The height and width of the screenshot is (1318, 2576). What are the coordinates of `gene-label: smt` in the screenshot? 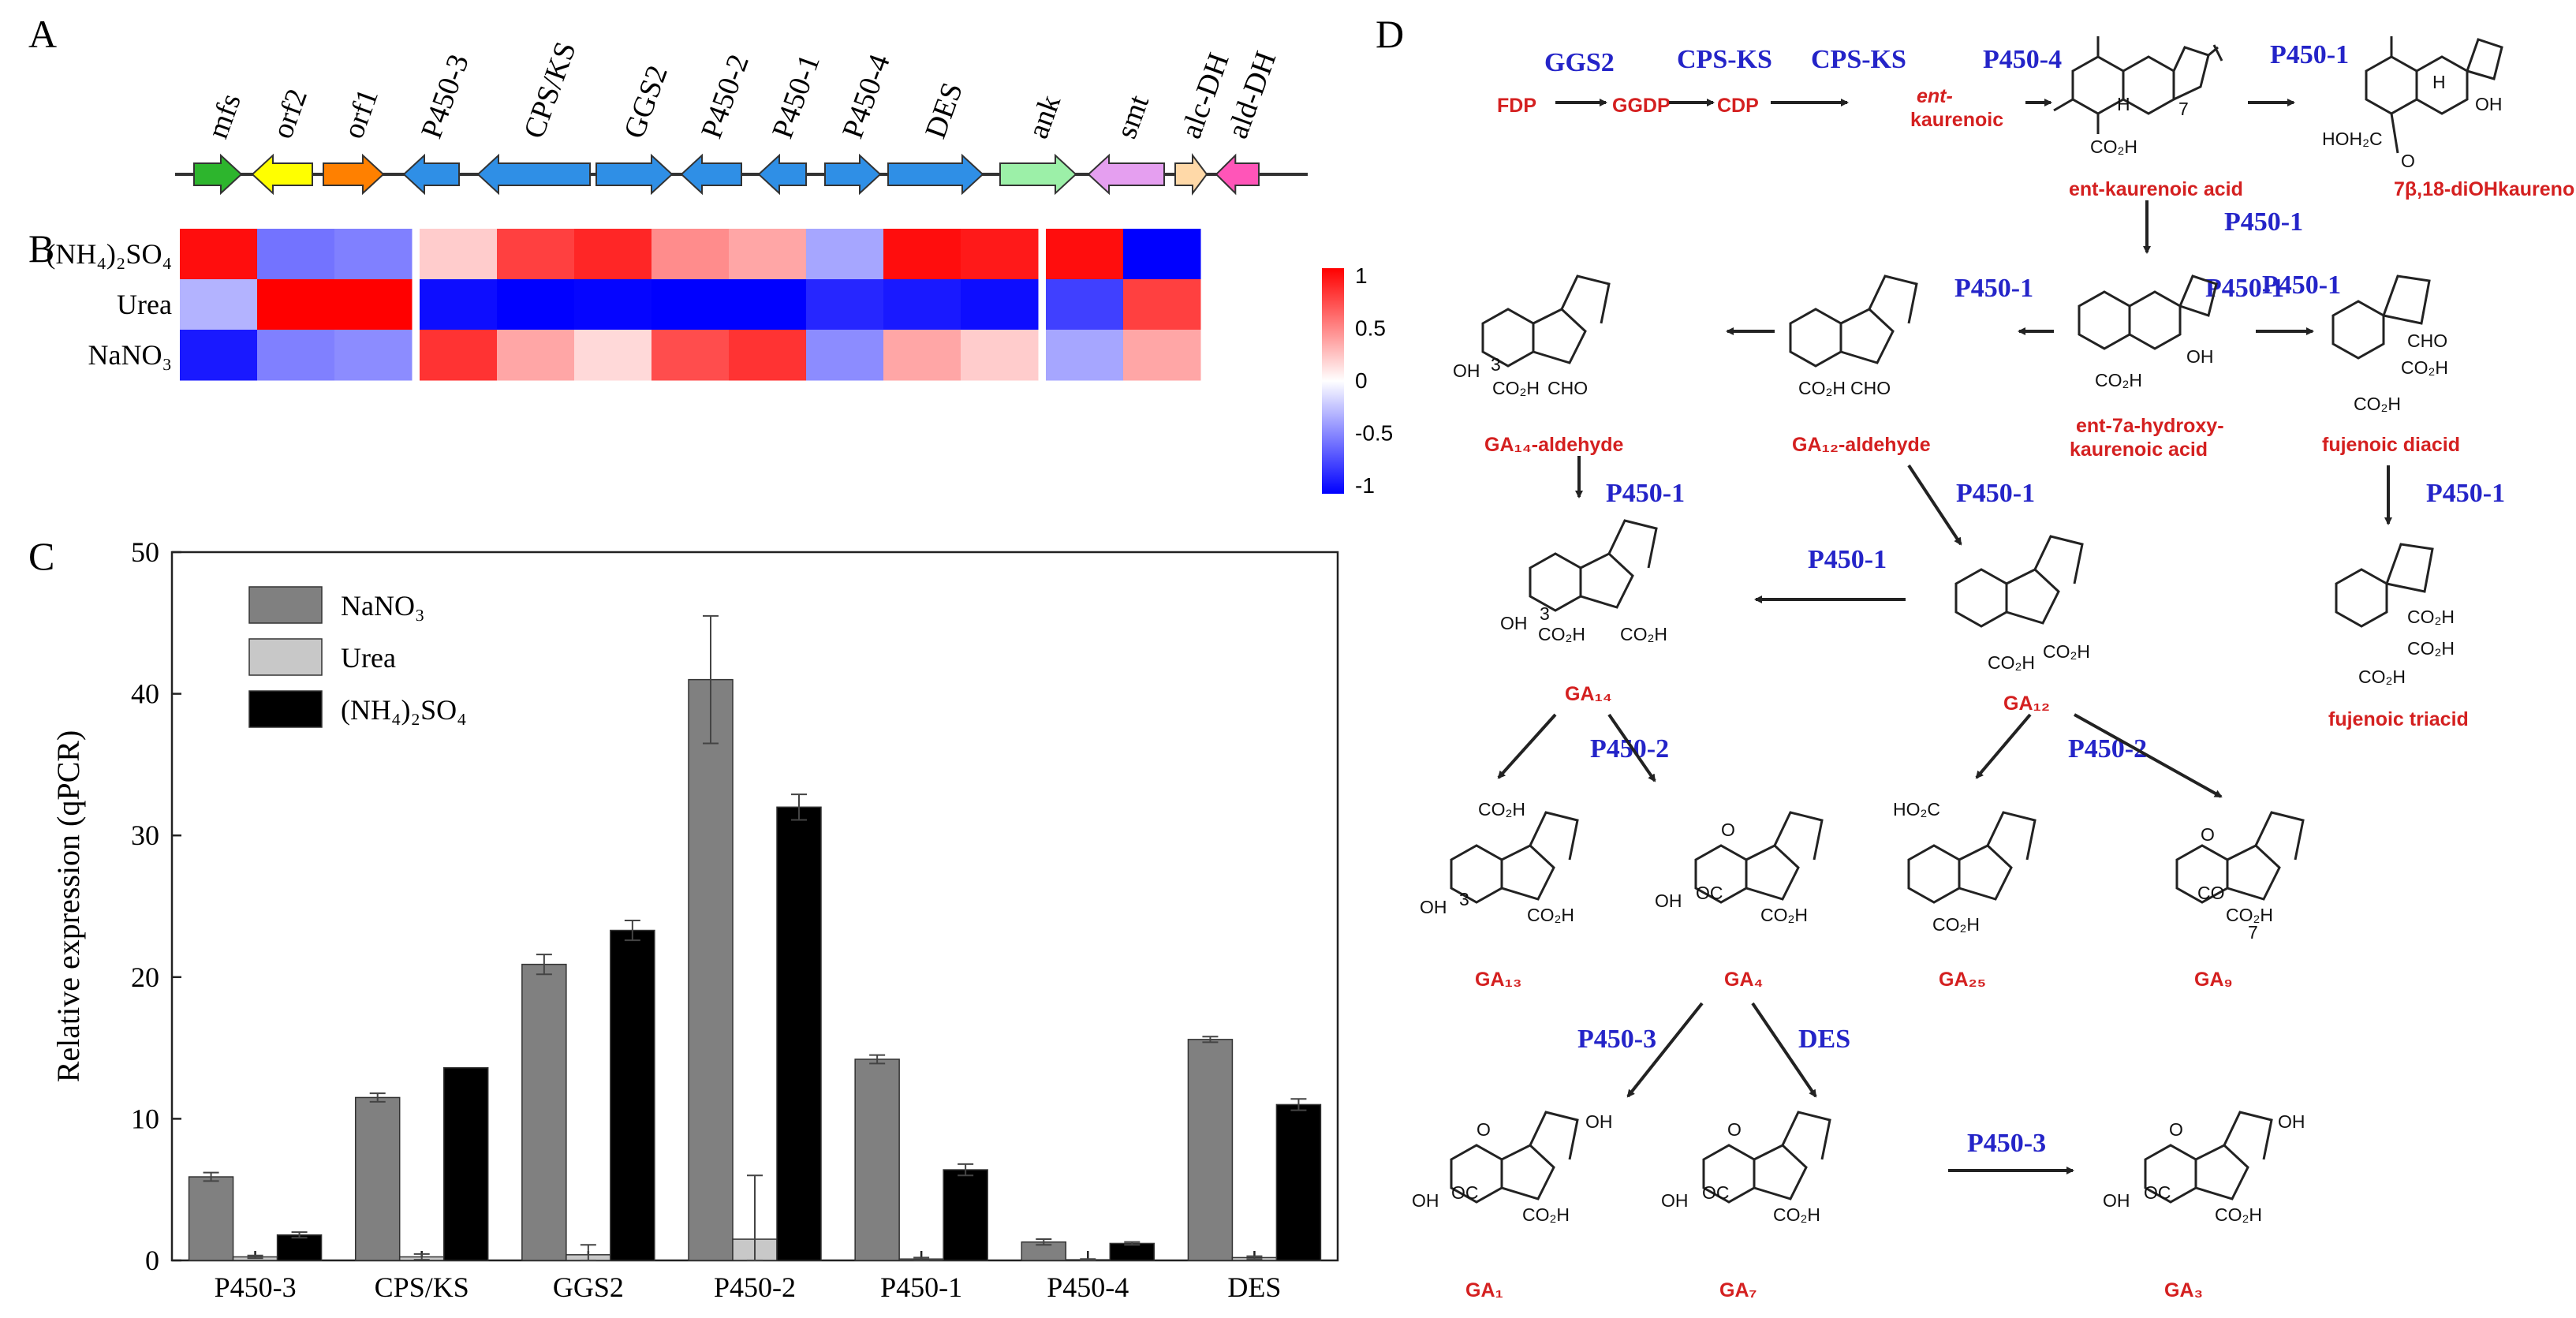 It's located at (1132, 117).